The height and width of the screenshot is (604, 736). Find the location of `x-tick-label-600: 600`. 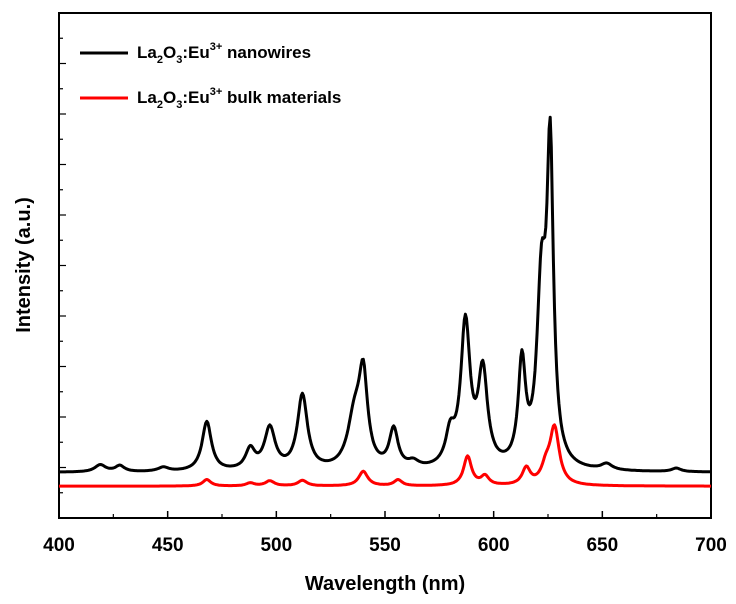

x-tick-label-600: 600 is located at coordinates (494, 545).